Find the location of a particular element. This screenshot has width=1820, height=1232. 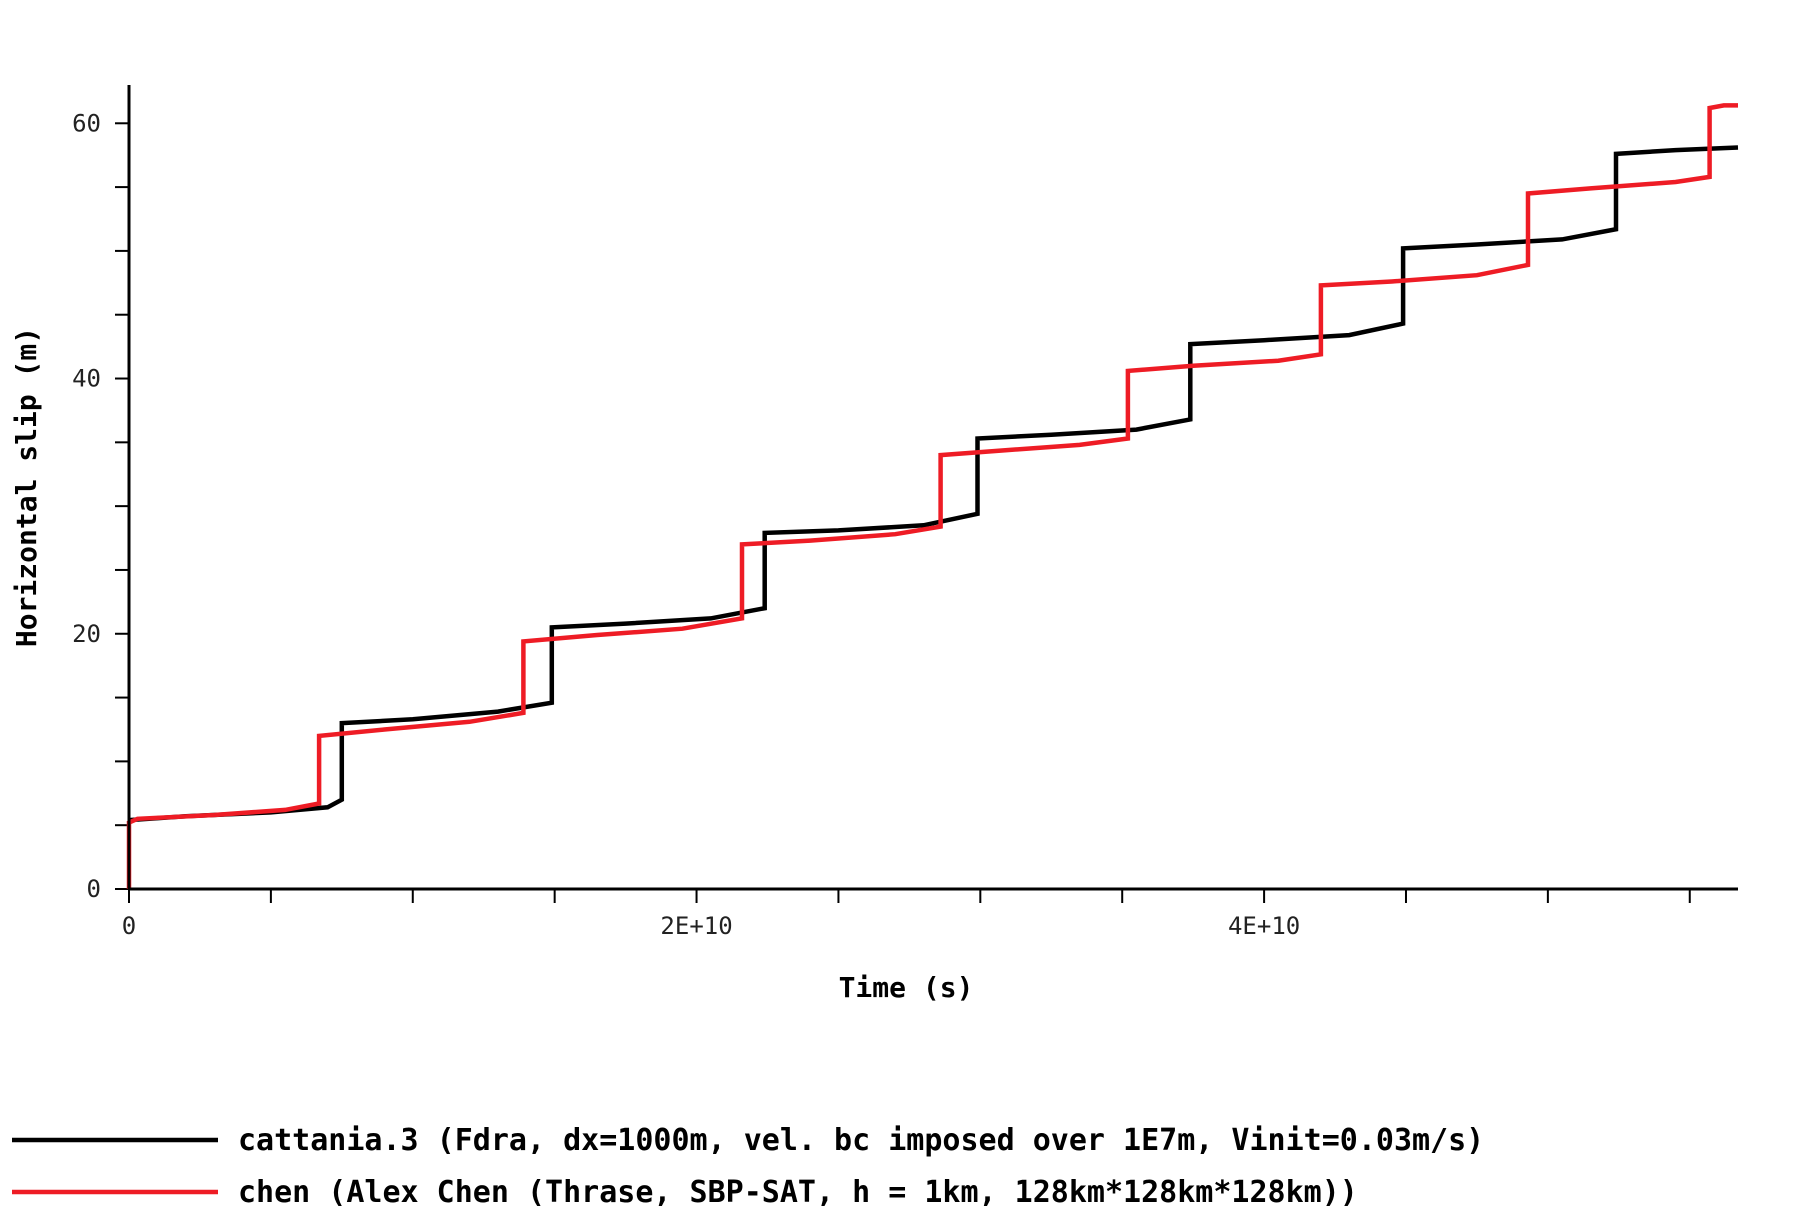

x-tick-label: 4E+10 is located at coordinates (1264, 926).